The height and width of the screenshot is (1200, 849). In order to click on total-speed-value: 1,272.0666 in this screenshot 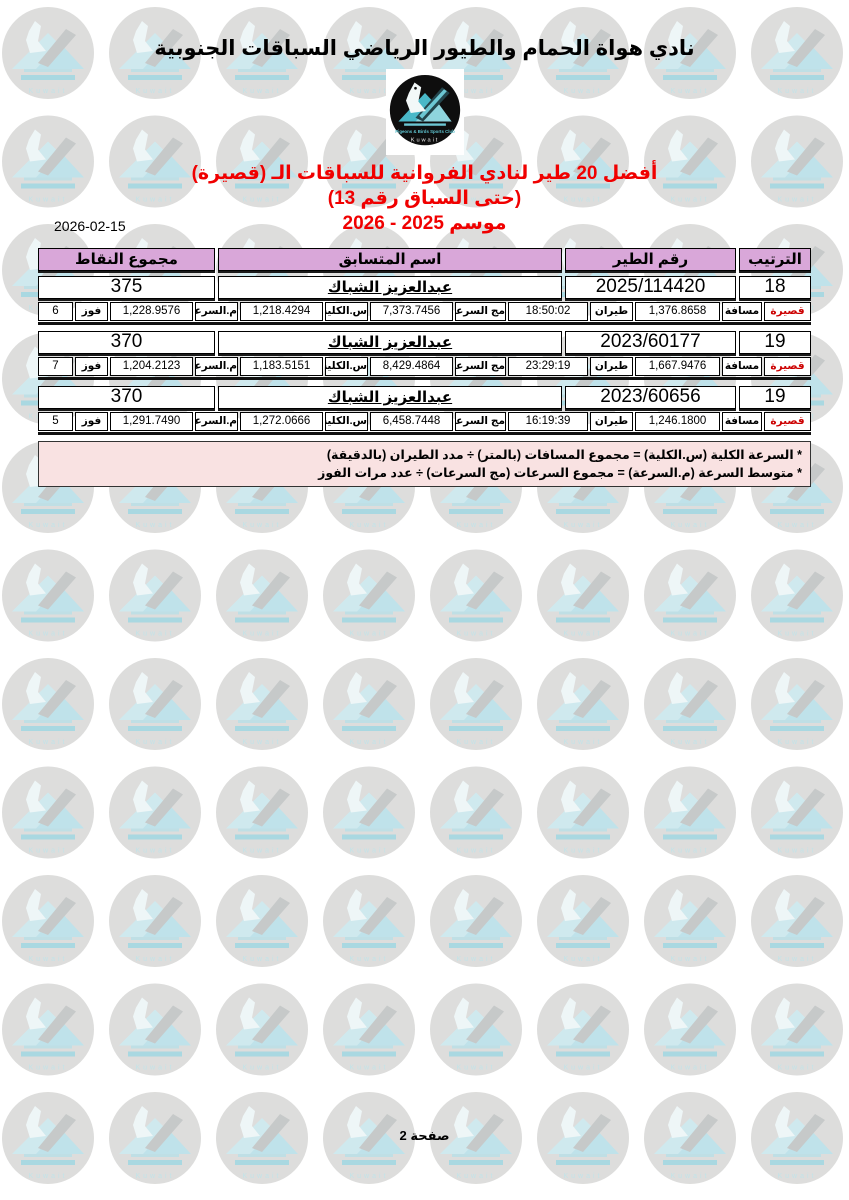, I will do `click(281, 421)`.